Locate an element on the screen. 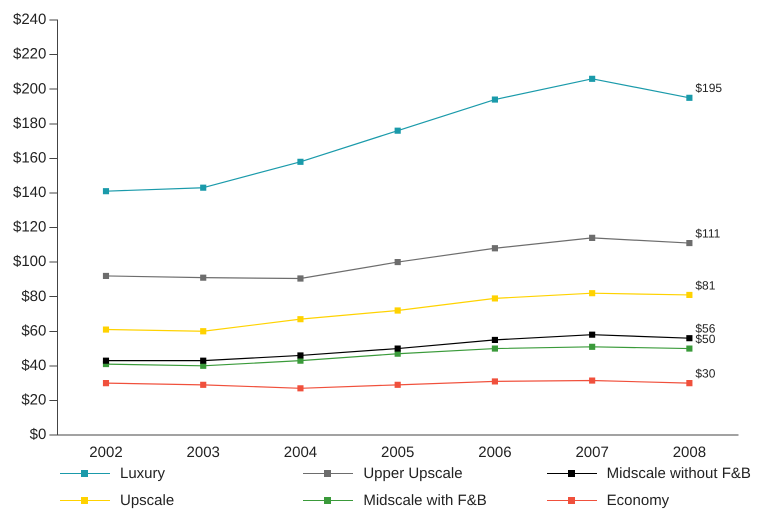 This screenshot has height=525, width=783. y-tick-label: $120 is located at coordinates (29, 227).